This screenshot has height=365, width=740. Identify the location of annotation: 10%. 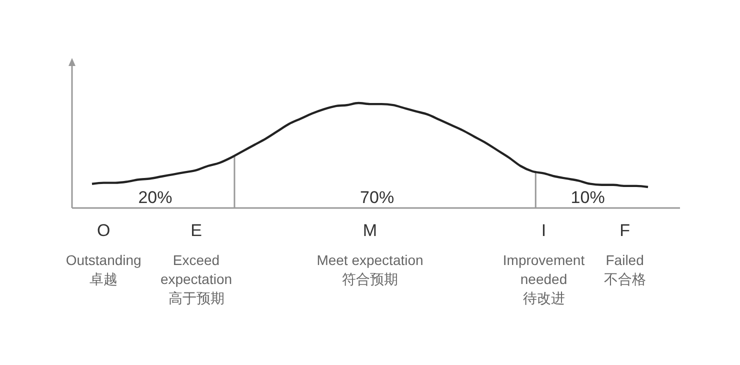
(587, 197).